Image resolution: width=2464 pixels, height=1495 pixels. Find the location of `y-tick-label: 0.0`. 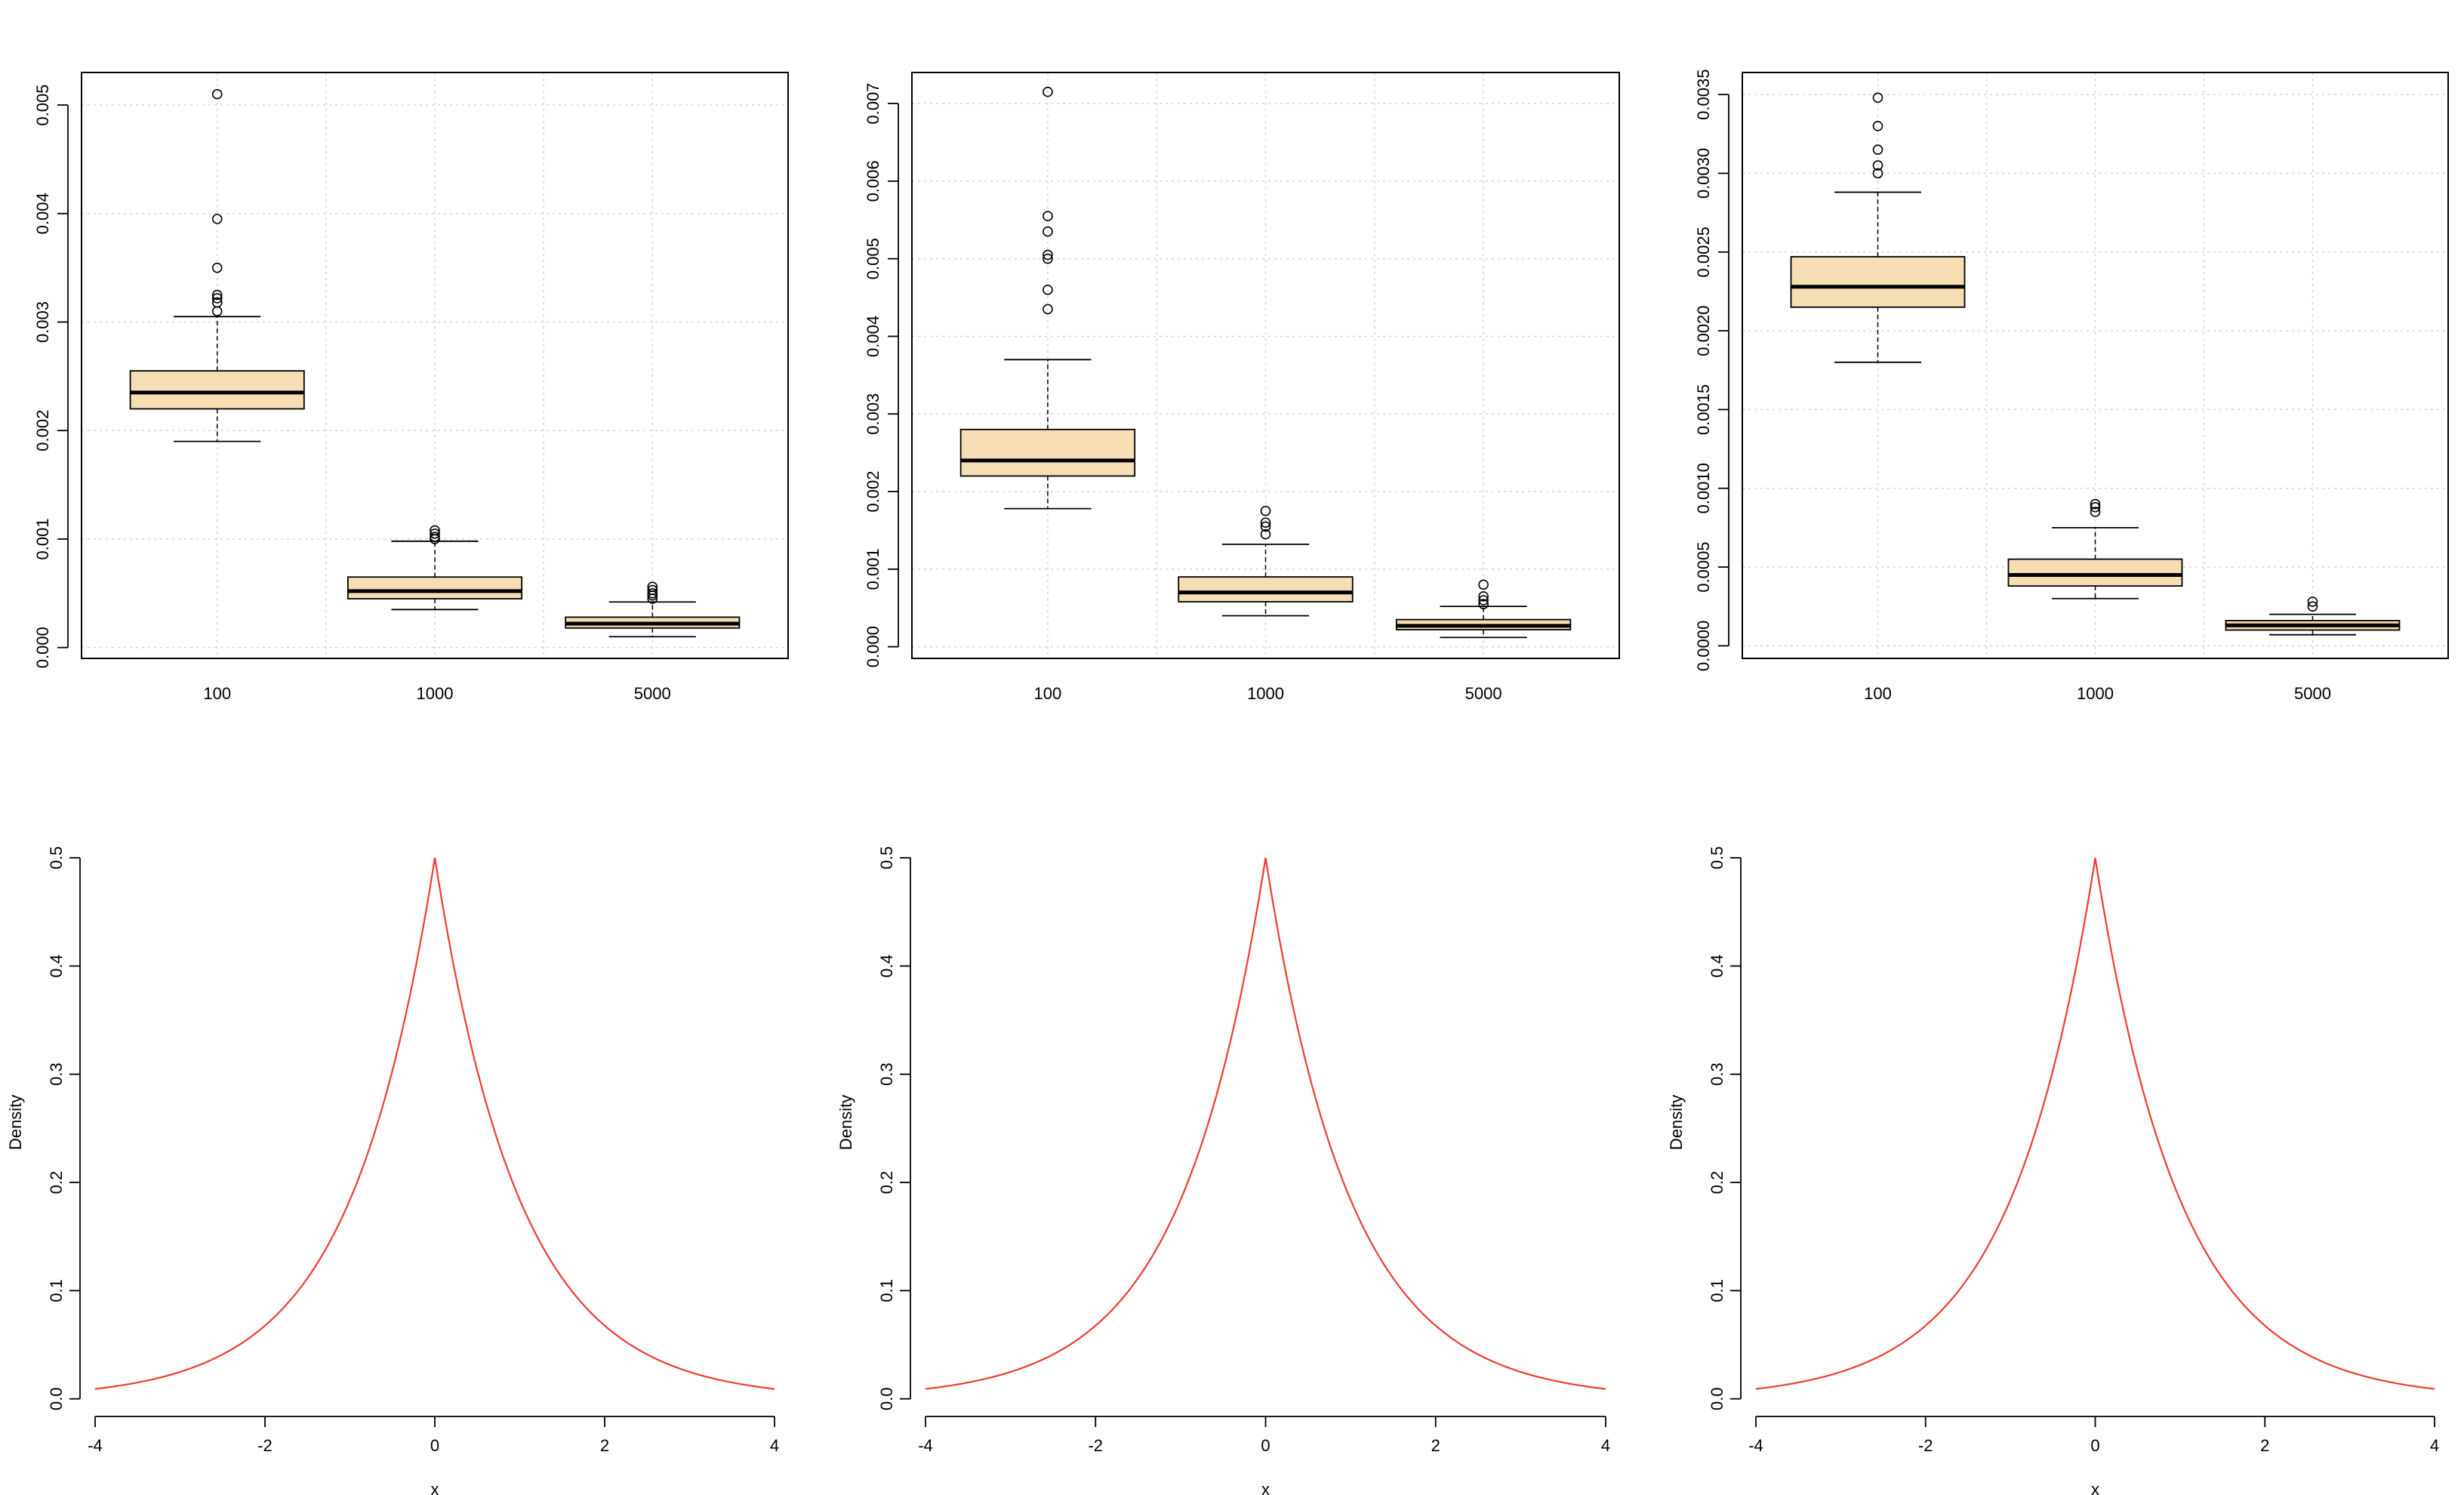

y-tick-label: 0.0 is located at coordinates (56, 1398).